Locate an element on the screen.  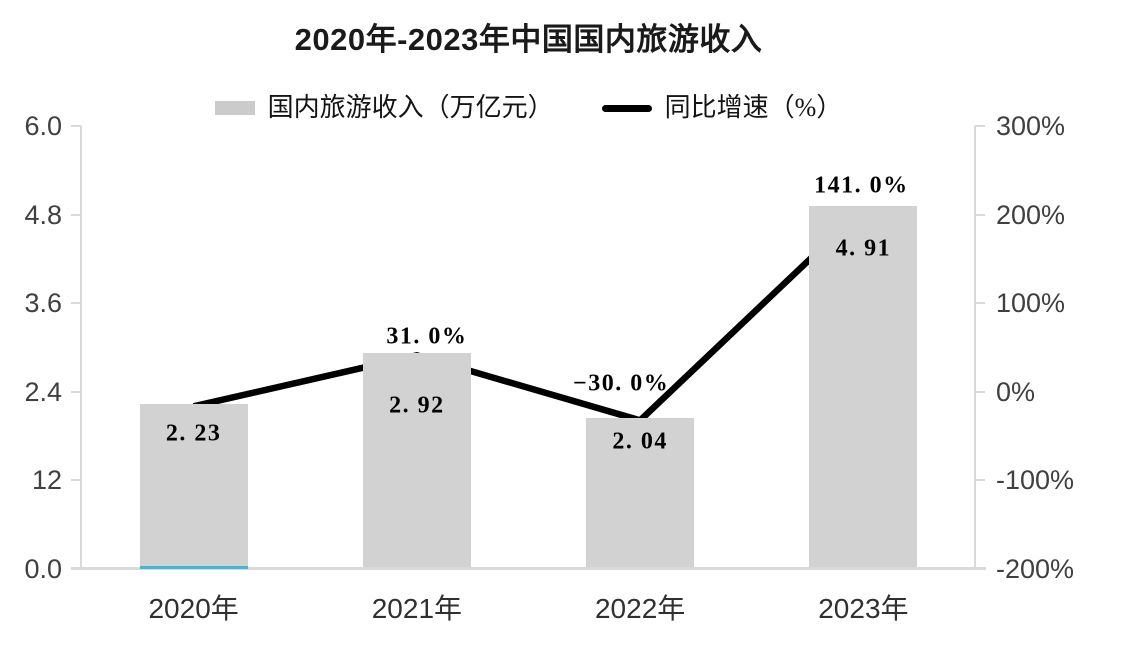
left-axis-tick-label: 6.0 is located at coordinates (43, 126).